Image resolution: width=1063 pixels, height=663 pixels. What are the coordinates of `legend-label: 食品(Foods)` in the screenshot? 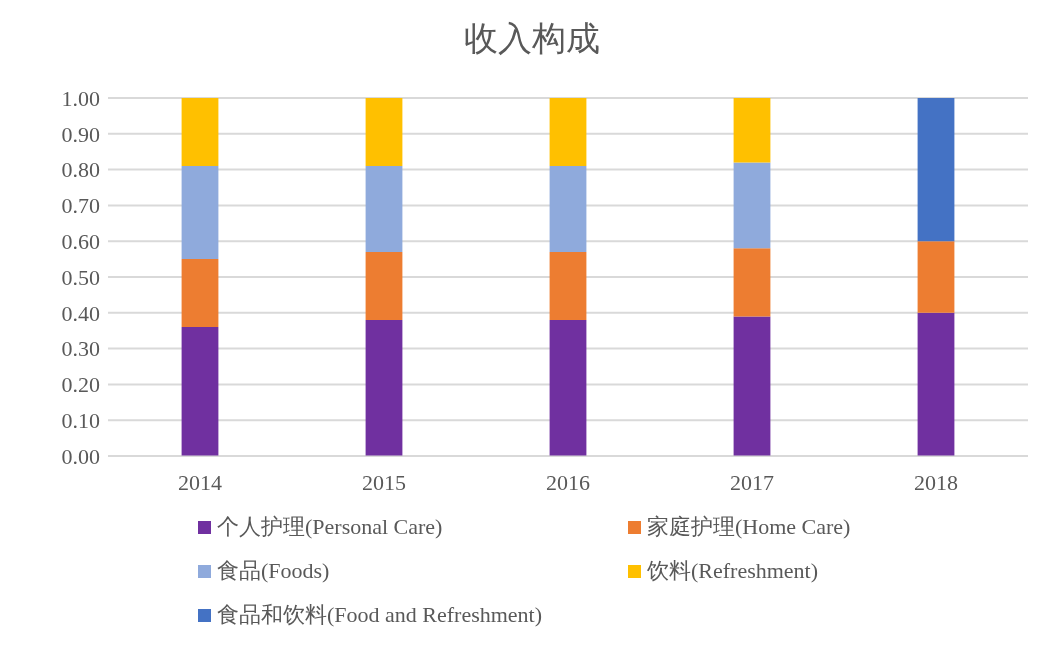 It's located at (273, 571).